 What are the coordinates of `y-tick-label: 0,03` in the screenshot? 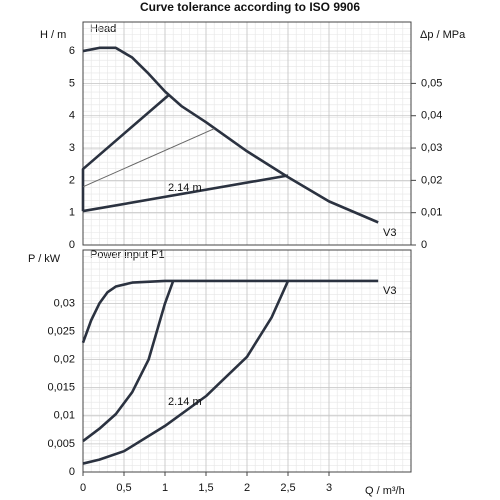 It's located at (64, 303).